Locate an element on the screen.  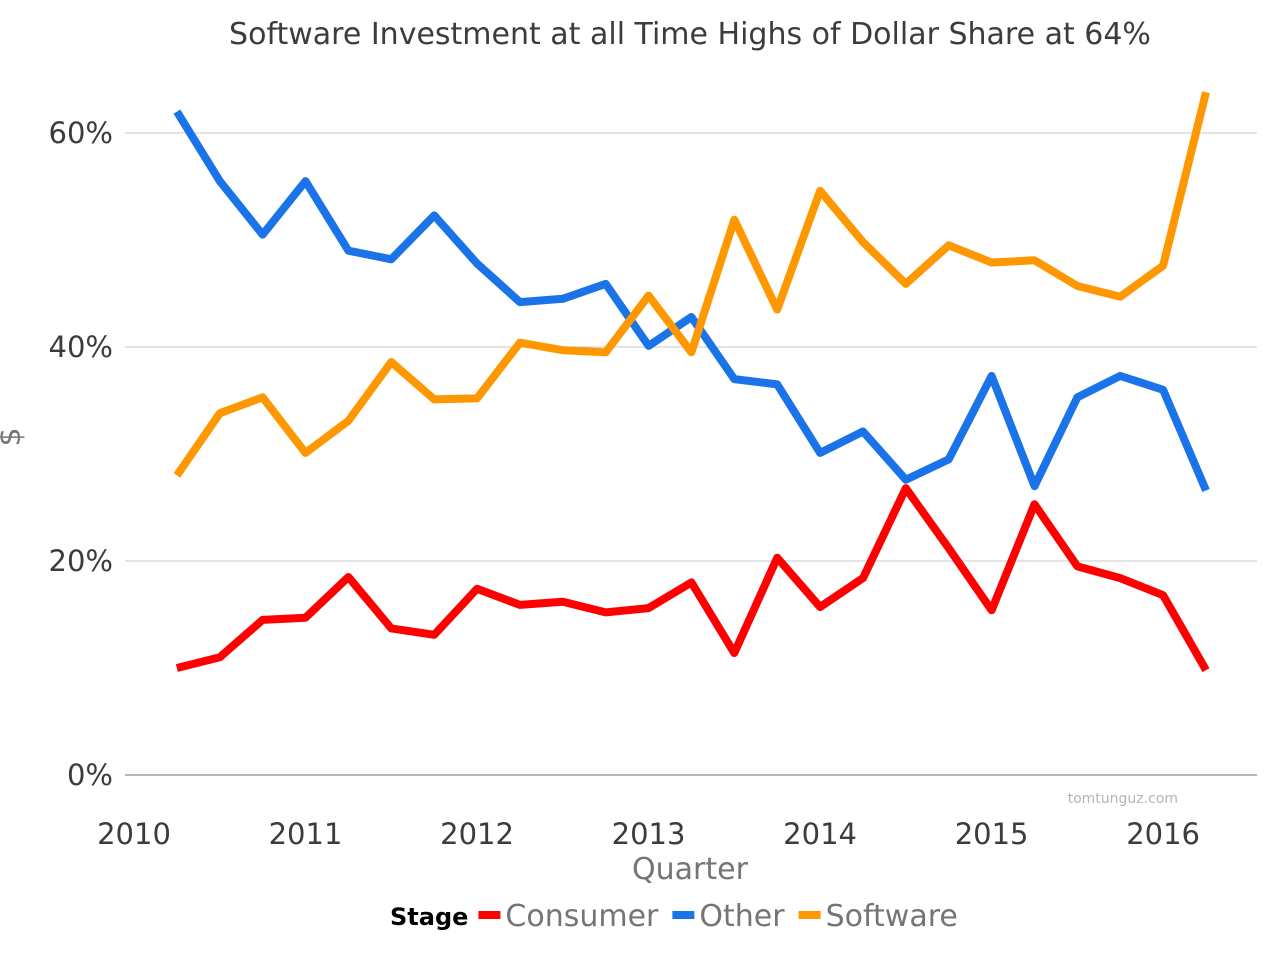
x-axis-label: Quarter is located at coordinates (690, 869).